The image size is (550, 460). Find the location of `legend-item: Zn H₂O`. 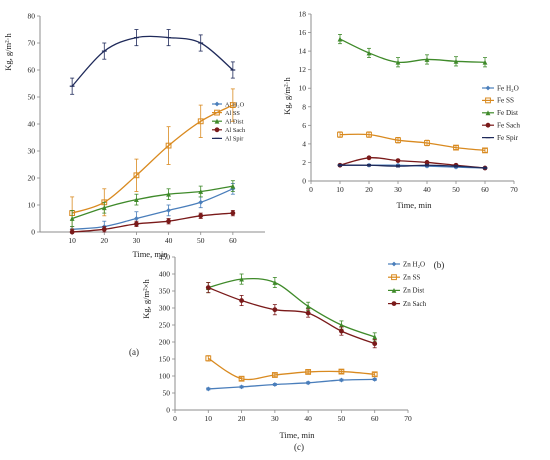

legend-item: Zn H₂O is located at coordinates (406, 264).